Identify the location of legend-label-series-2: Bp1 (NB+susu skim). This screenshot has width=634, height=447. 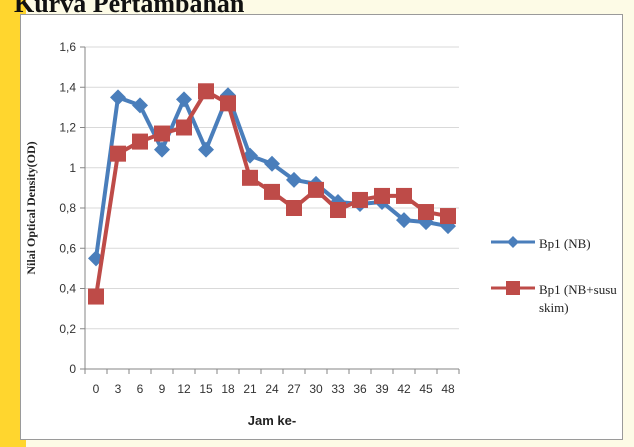
(578, 298).